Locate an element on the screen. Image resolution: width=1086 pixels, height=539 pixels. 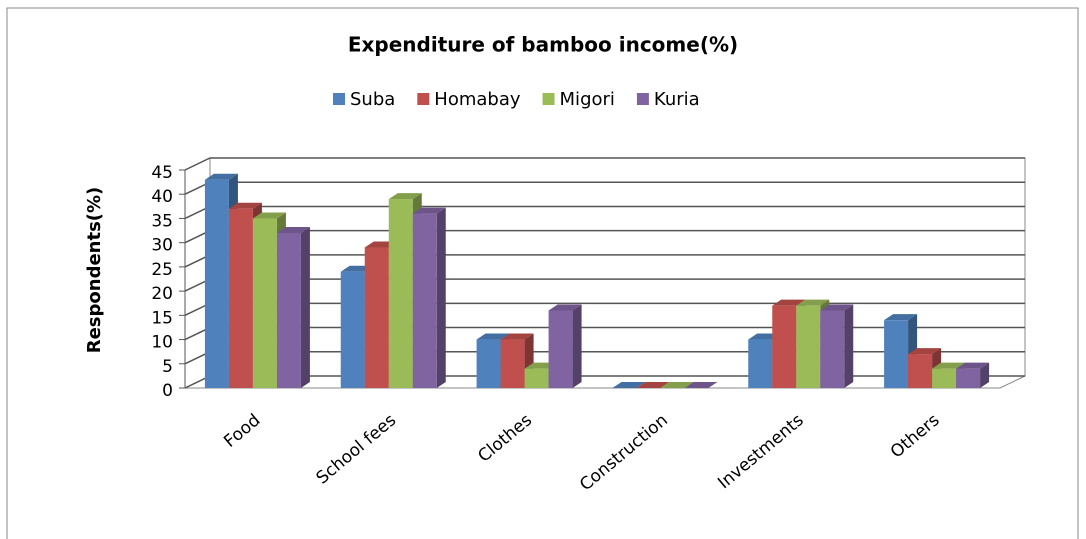
y-tick-label: 5 is located at coordinates (167, 367).